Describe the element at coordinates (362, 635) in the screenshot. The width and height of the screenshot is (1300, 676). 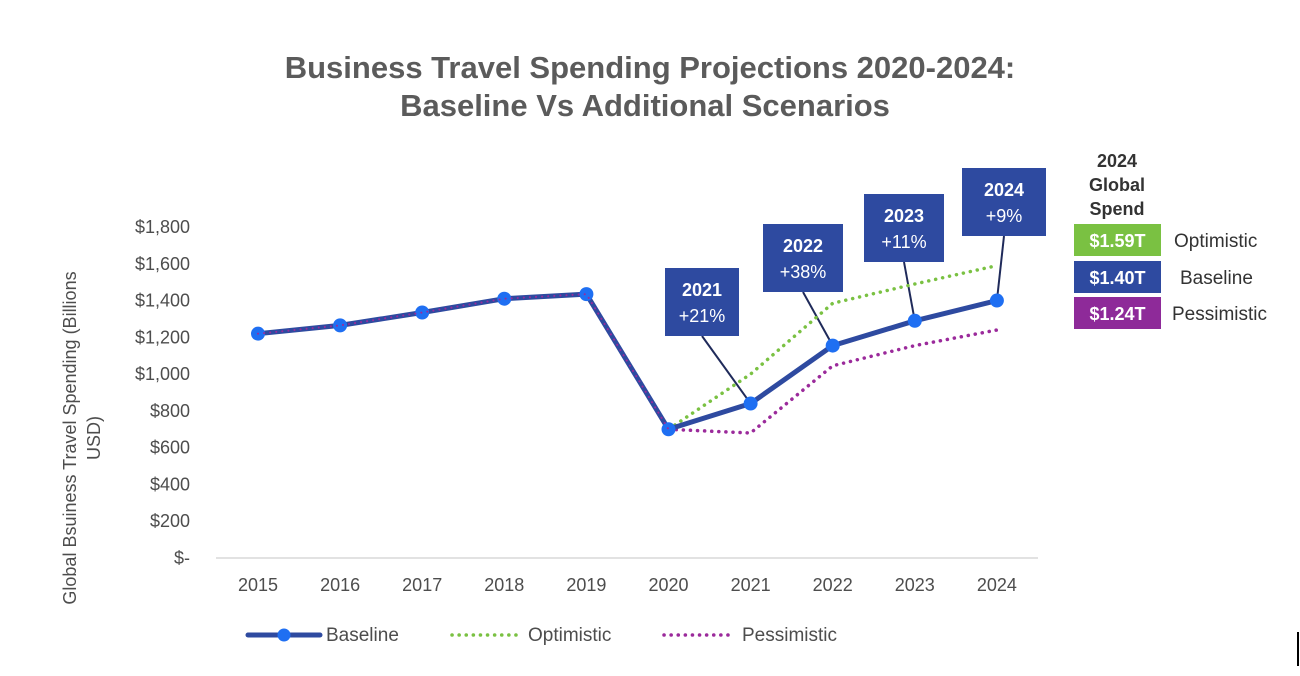
I see `legend-label: Baseline` at that location.